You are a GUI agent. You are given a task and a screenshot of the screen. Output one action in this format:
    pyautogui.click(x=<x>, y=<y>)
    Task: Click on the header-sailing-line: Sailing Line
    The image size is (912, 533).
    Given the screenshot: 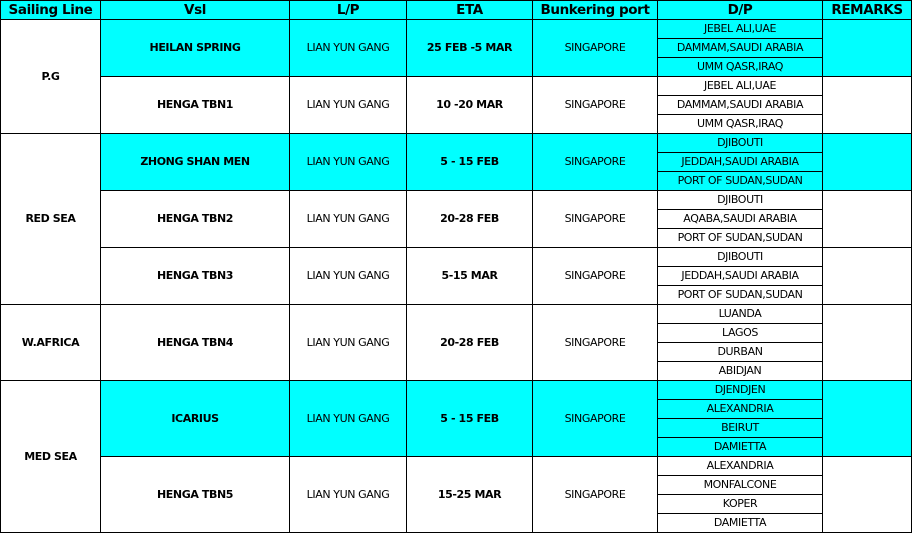 What is the action you would take?
    pyautogui.click(x=50, y=10)
    